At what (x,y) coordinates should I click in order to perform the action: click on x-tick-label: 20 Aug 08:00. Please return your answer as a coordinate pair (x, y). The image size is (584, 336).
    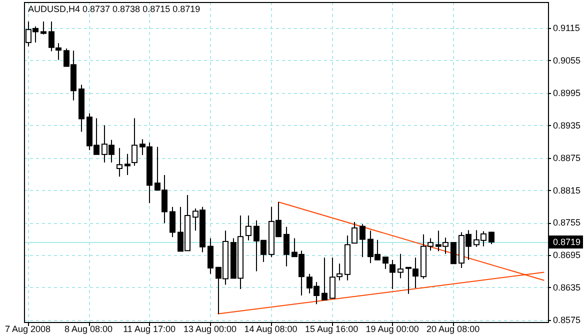
    Looking at the image, I should click on (453, 329).